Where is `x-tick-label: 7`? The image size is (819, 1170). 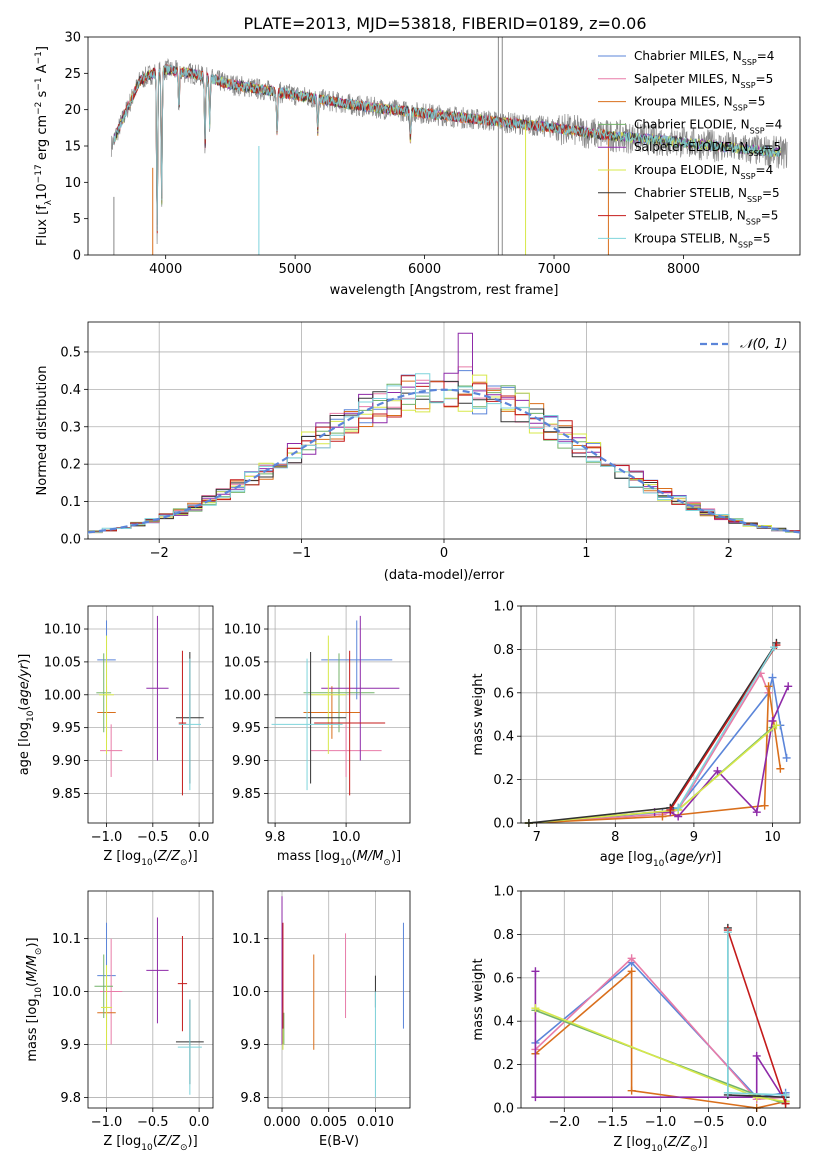 x-tick-label: 7 is located at coordinates (537, 837).